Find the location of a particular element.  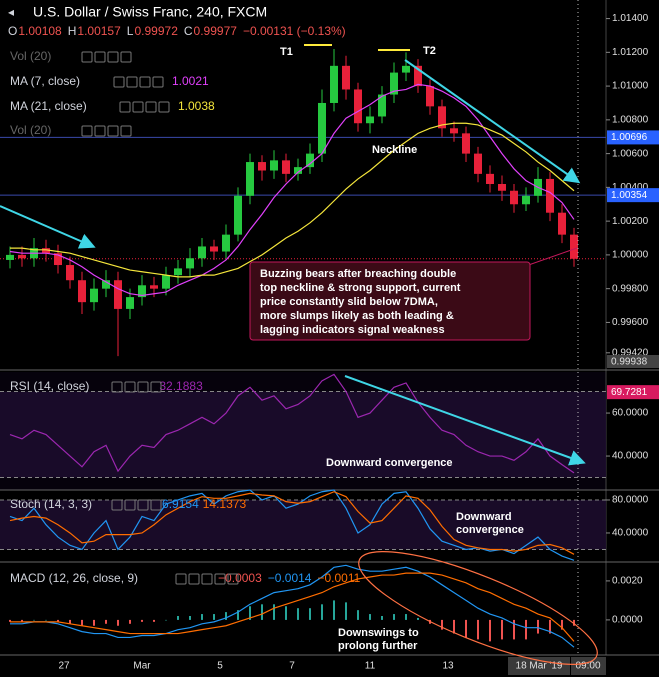

price-axis is located at coordinates (632, 338).